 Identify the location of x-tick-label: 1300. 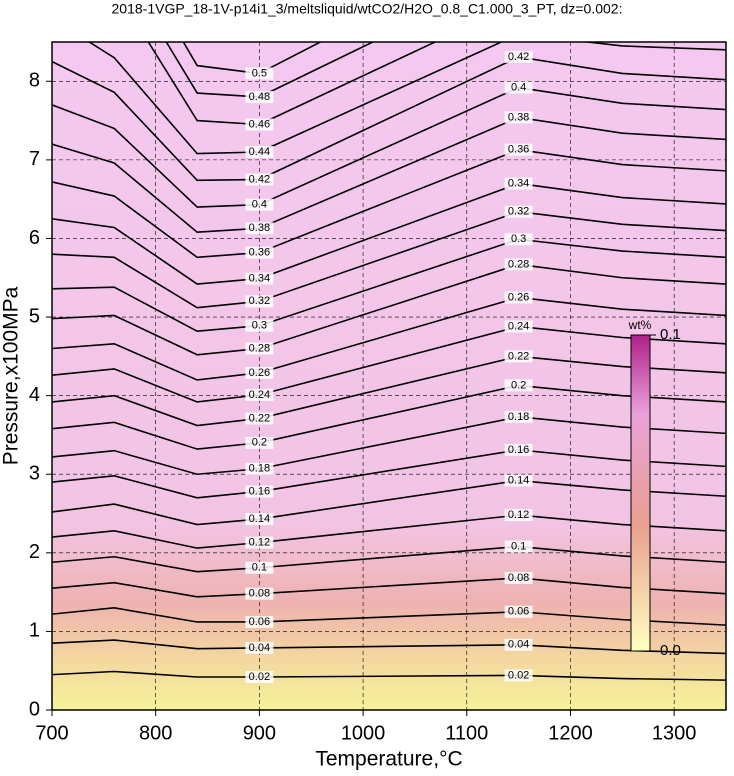
(674, 733).